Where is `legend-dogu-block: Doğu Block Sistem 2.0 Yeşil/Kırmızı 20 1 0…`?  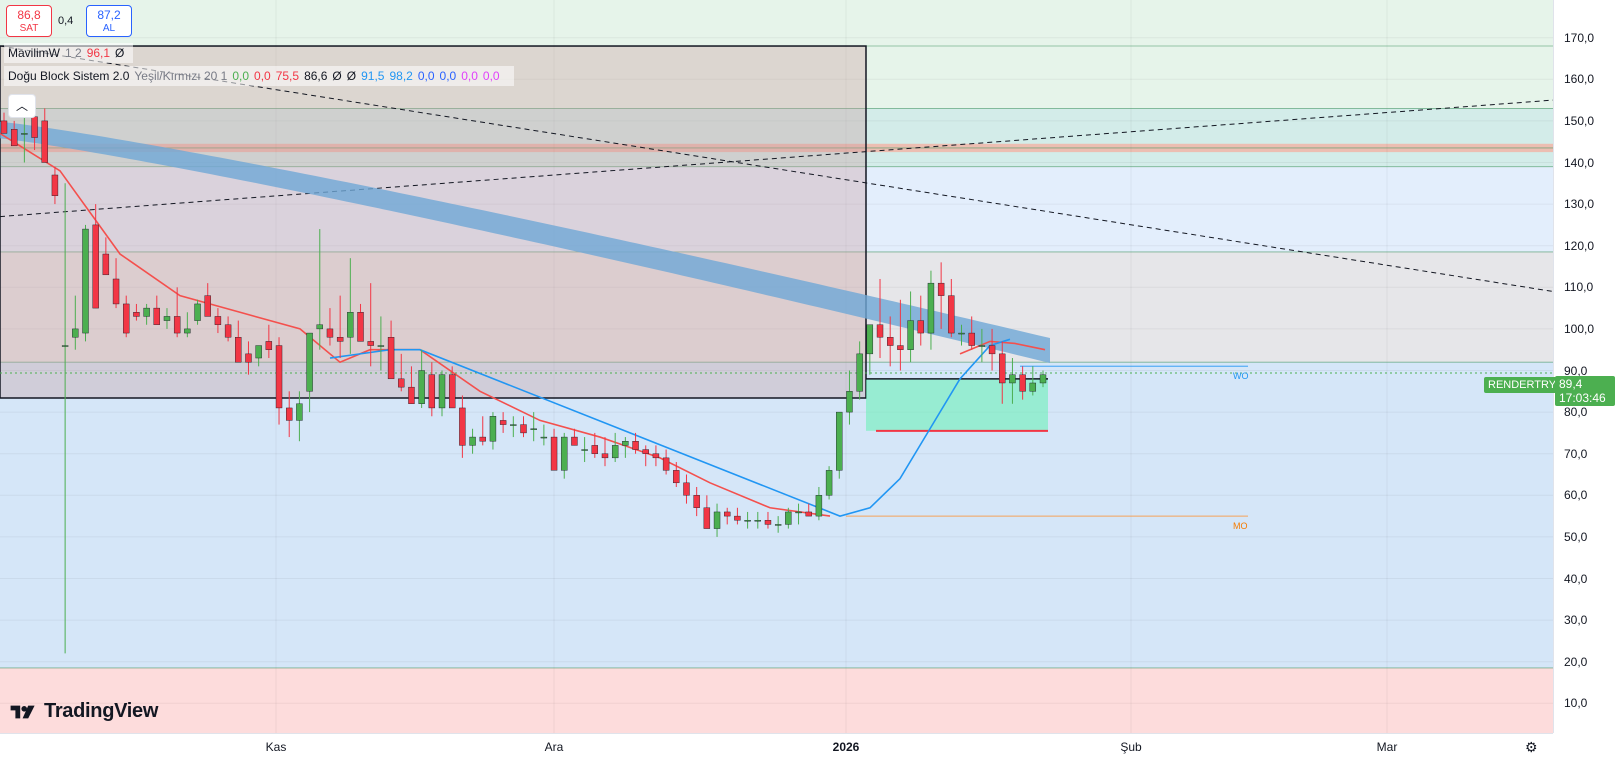
legend-dogu-block: Doğu Block Sistem 2.0 Yeşil/Kırmızı 20 1 0… is located at coordinates (259, 76).